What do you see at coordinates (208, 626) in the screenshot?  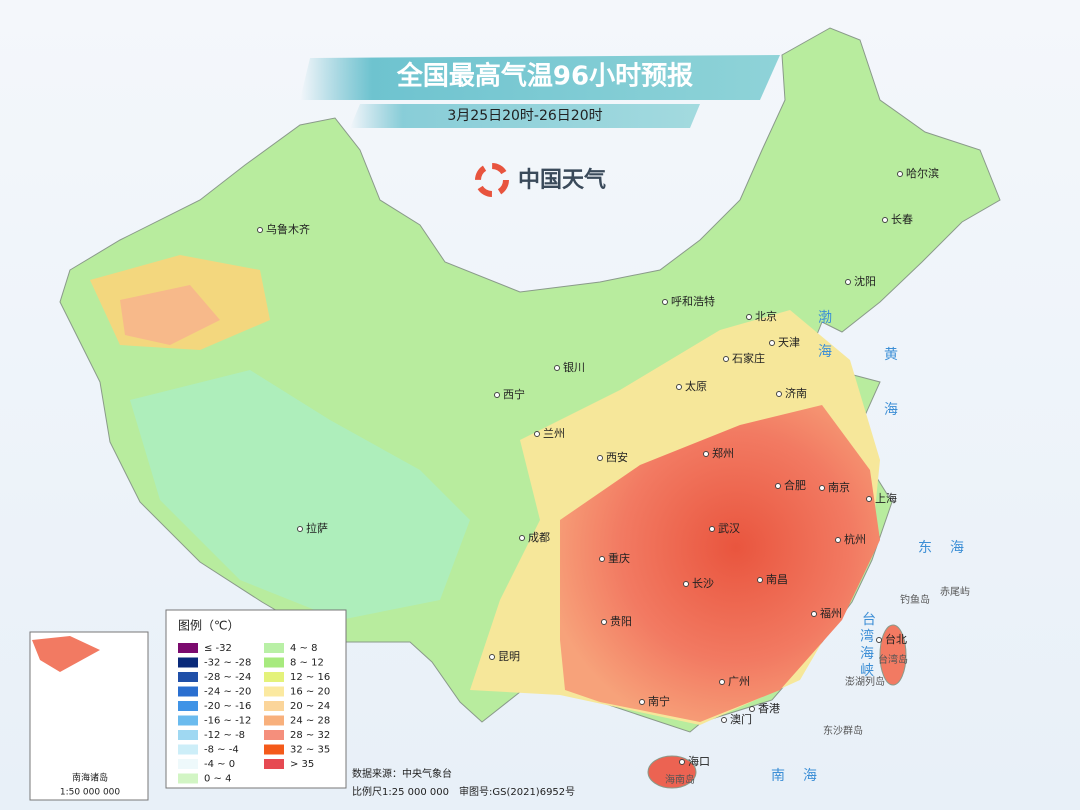 I see `legend-title: 图例（℃）` at bounding box center [208, 626].